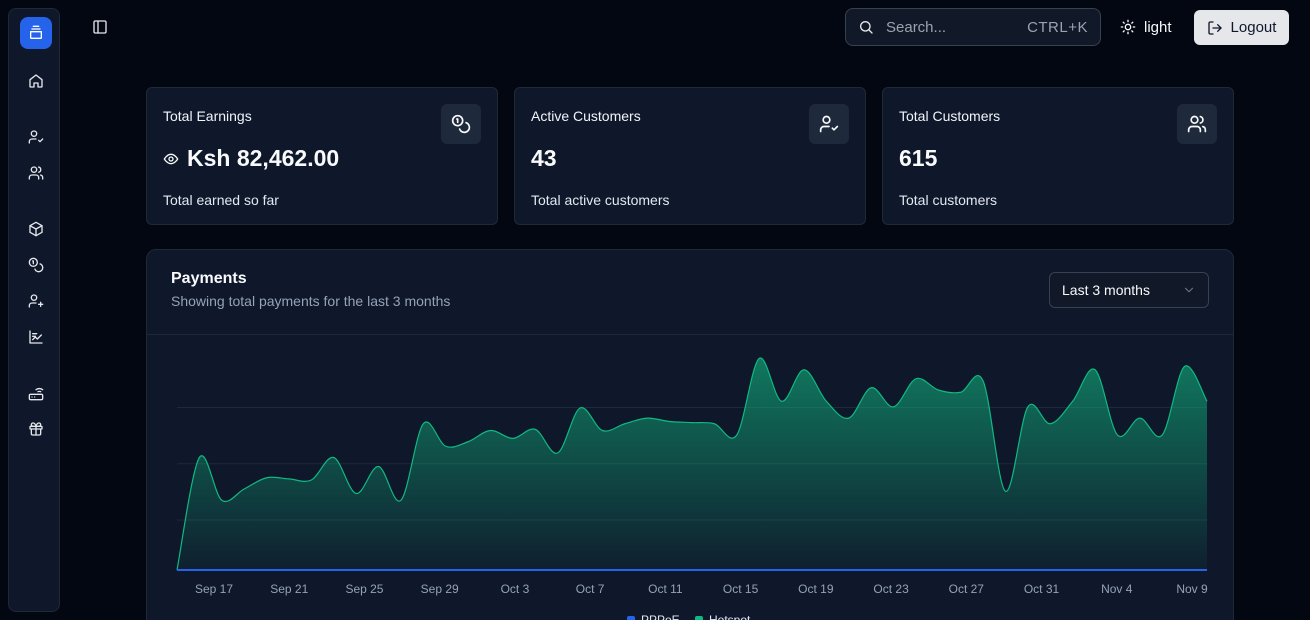 The width and height of the screenshot is (1310, 620). I want to click on sidebar-item-reports, so click(36, 337).